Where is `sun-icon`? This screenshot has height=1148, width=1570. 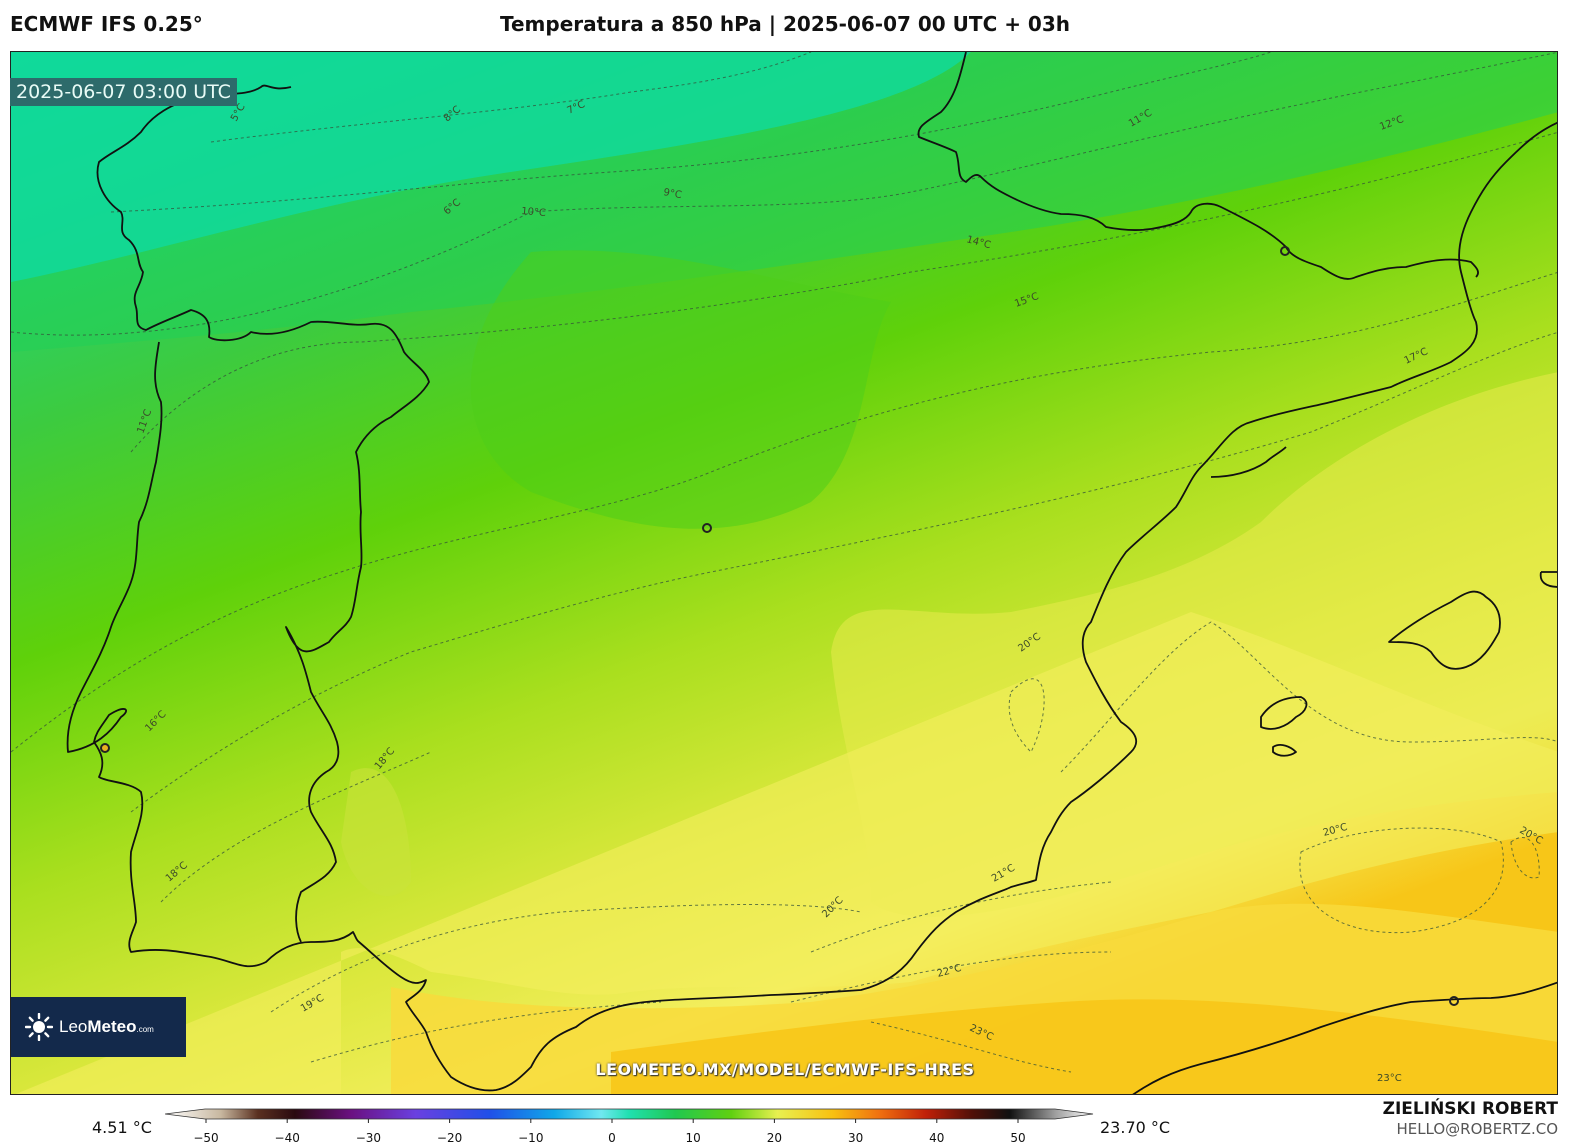 sun-icon is located at coordinates (39, 1027).